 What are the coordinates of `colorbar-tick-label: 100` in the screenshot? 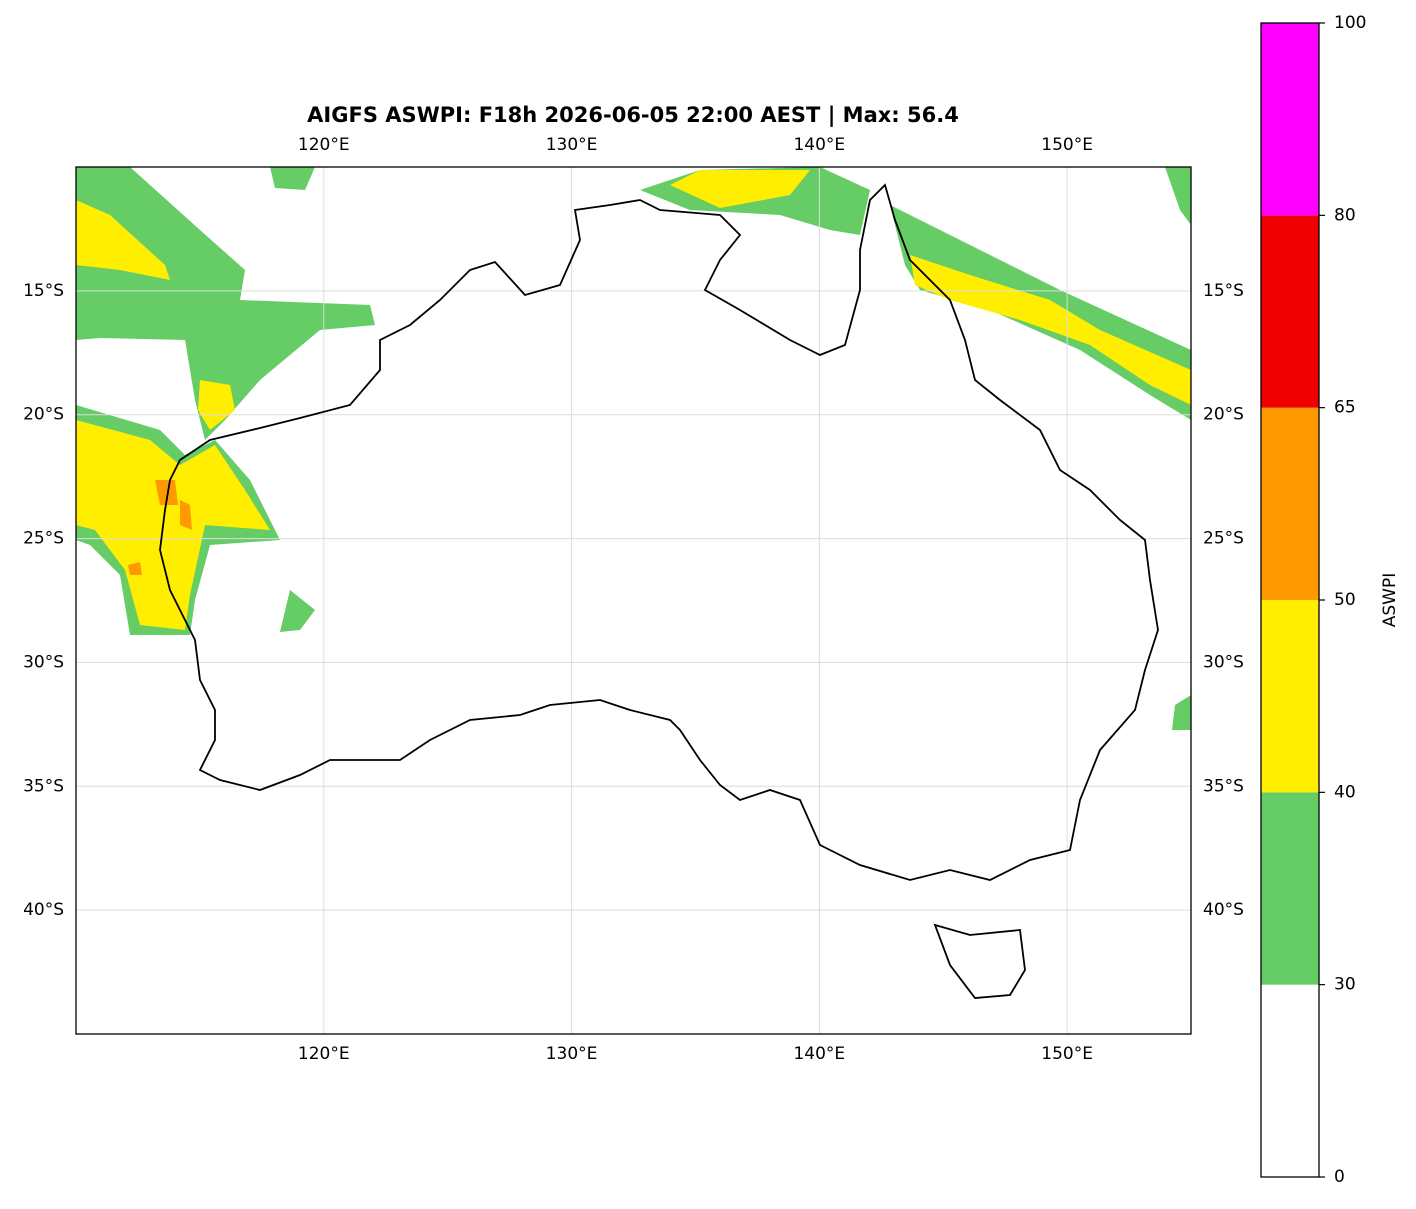 It's located at (1350, 23).